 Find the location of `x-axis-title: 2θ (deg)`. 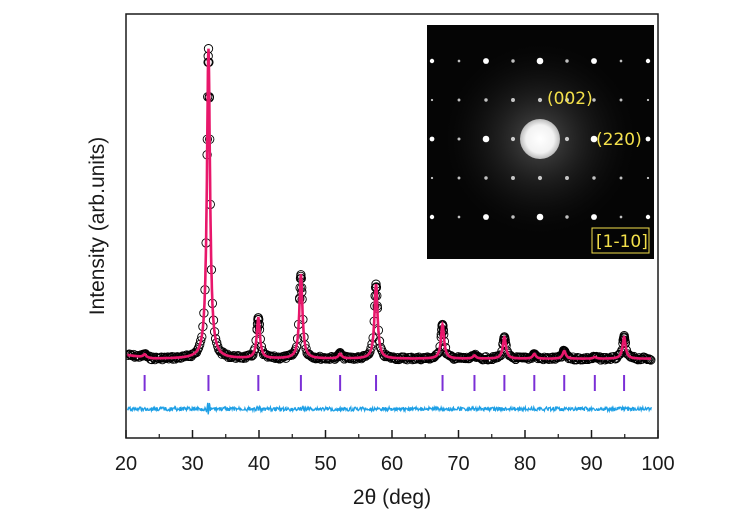

x-axis-title: 2θ (deg) is located at coordinates (392, 497).